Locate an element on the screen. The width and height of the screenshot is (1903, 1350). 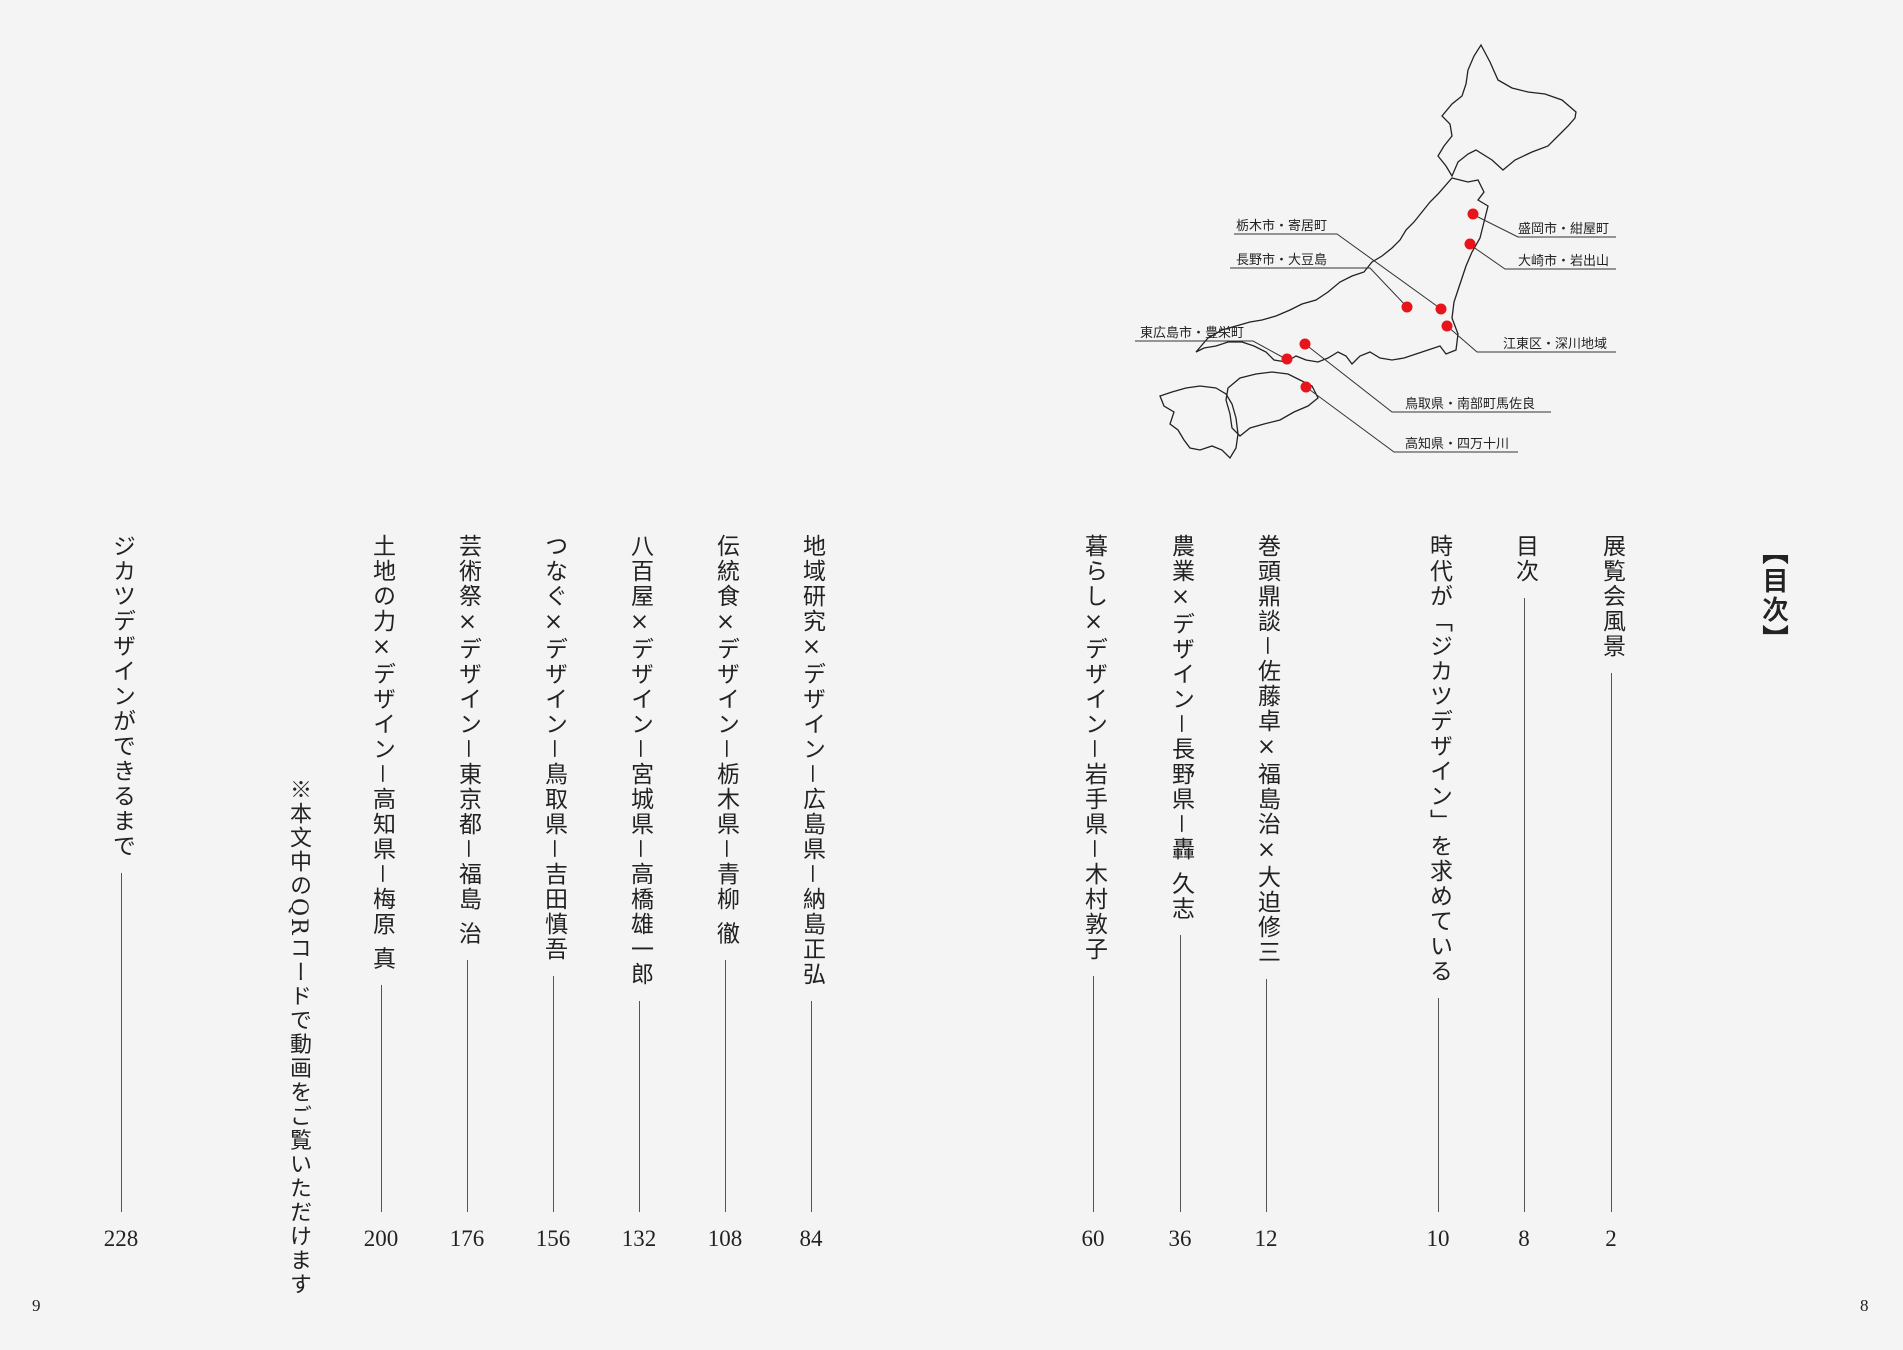
toc-entry-title: 伝統食×デザイン－栃木県－青柳 徹 is located at coordinates (725, 740).